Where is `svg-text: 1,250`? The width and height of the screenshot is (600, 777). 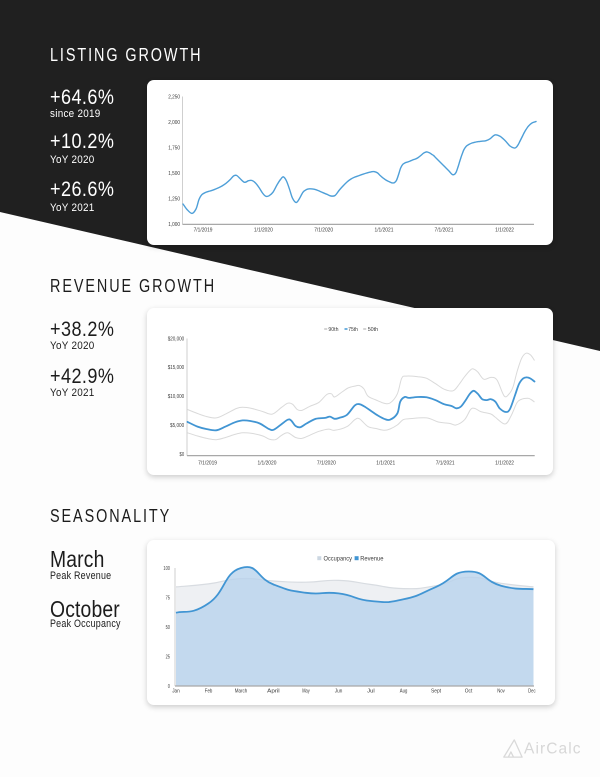
svg-text: 1,250 is located at coordinates (174, 200).